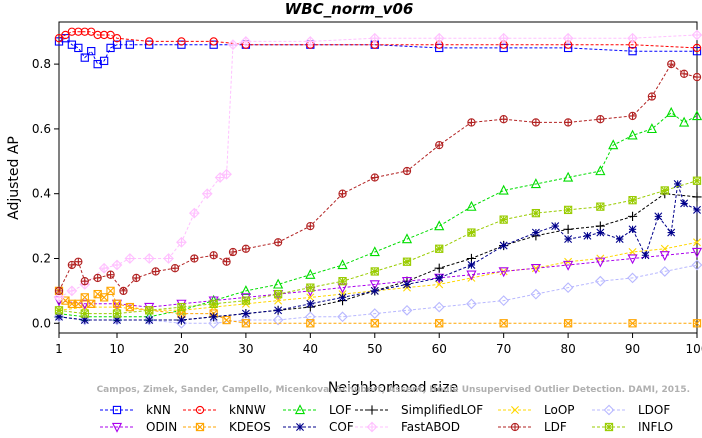 The height and width of the screenshot is (438, 702). I want to click on legend-item-loop: LoOP, so click(536, 410).